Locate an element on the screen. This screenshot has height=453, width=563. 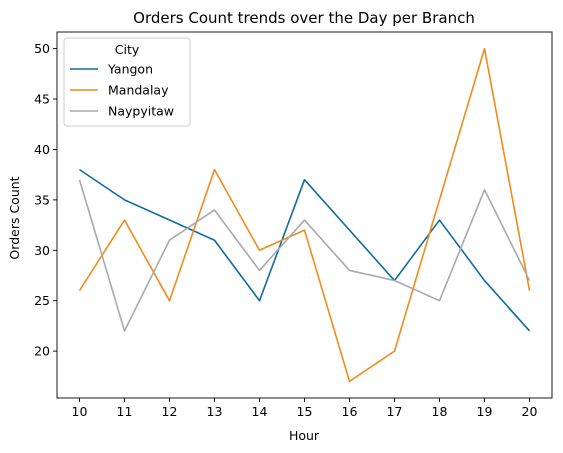
legend-frame is located at coordinates (127, 82).